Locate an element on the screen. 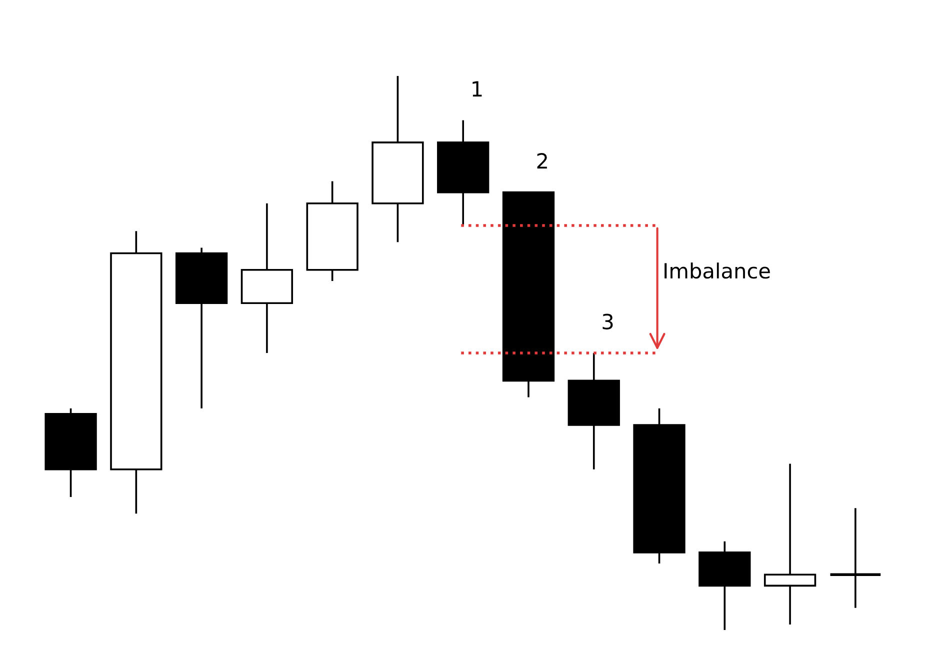  annotation: 2 is located at coordinates (542, 161).